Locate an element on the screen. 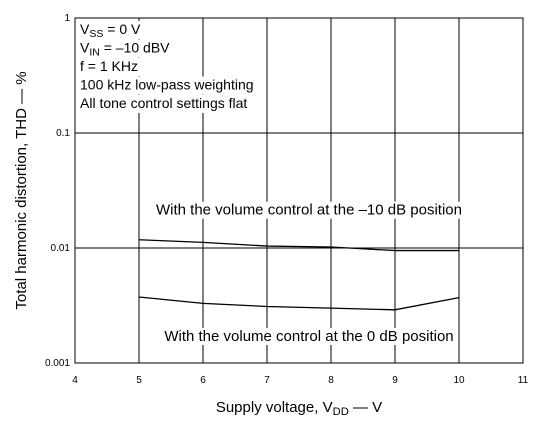 Image resolution: width=544 pixels, height=421 pixels. annotation: VSS = 0 V is located at coordinates (110, 30).